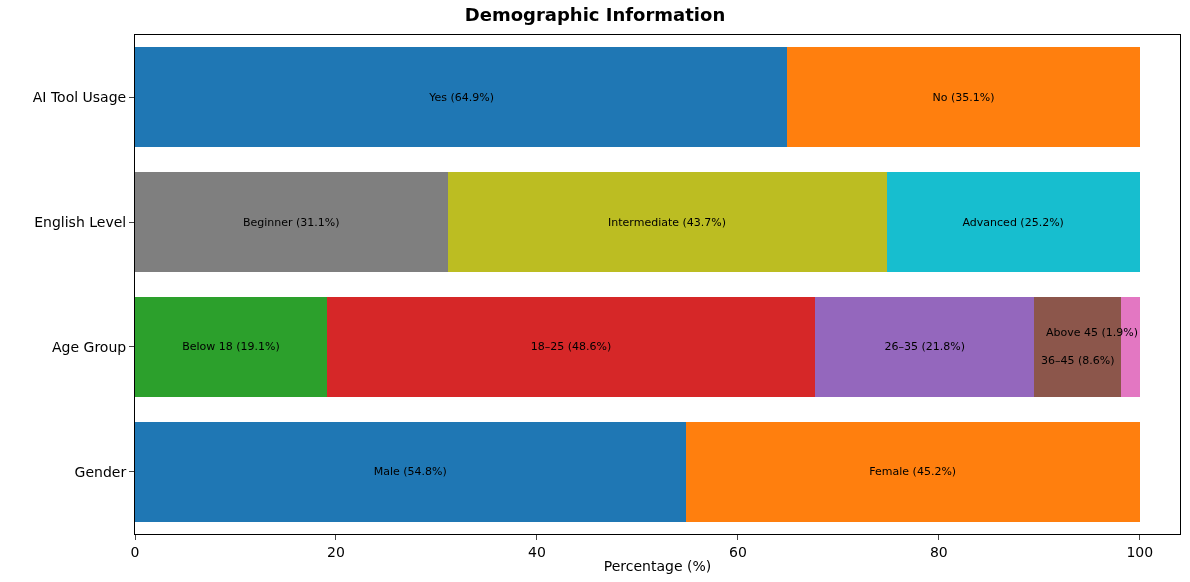  I want to click on x-tick-label: 60, so click(737, 551).